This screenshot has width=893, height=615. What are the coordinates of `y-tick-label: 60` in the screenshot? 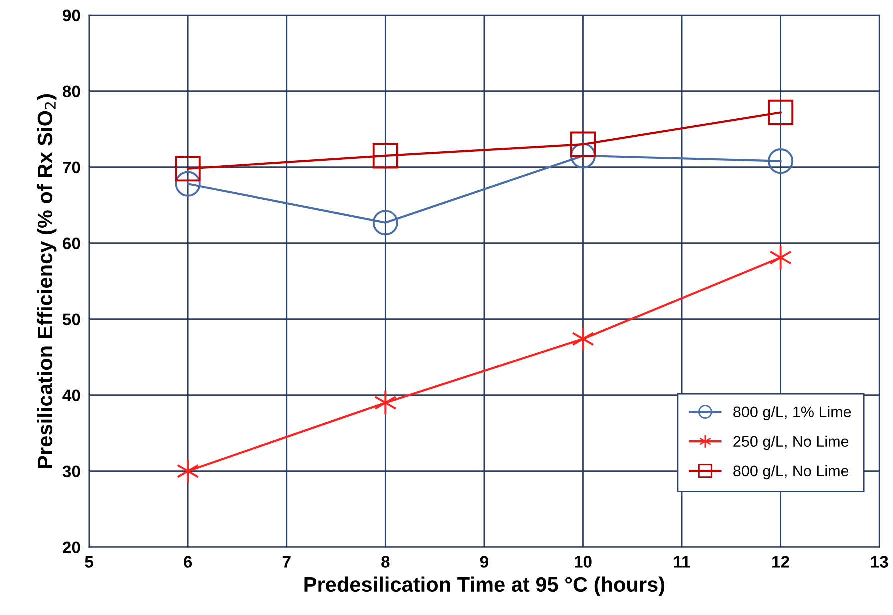 It's located at (71, 244).